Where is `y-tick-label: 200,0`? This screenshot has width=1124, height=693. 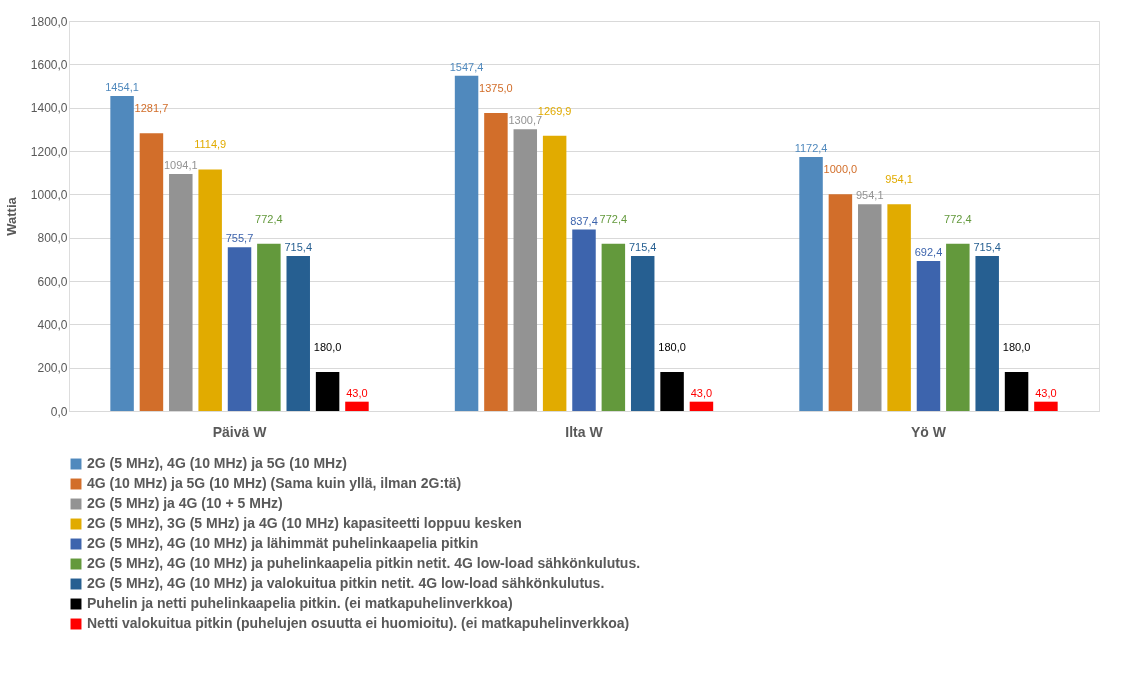
y-tick-label: 200,0 is located at coordinates (52, 368).